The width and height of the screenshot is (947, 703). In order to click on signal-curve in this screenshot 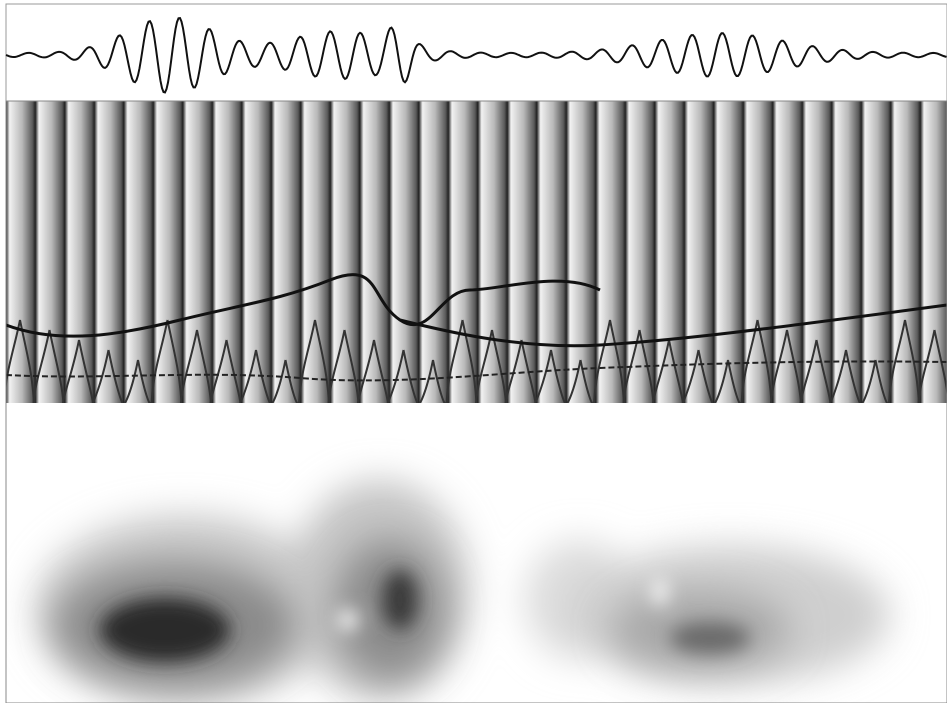, I will do `click(476, 55)`.